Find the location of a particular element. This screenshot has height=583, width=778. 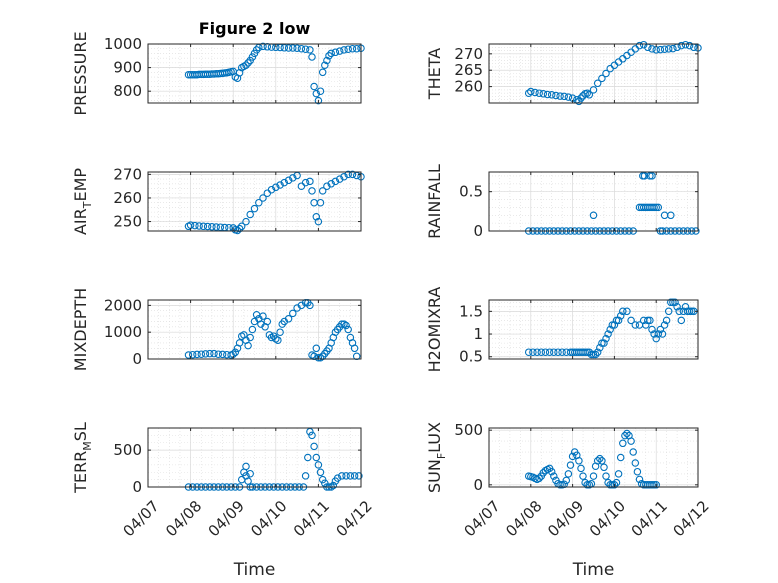

x-tick-label: 04/07 is located at coordinates (140, 518).